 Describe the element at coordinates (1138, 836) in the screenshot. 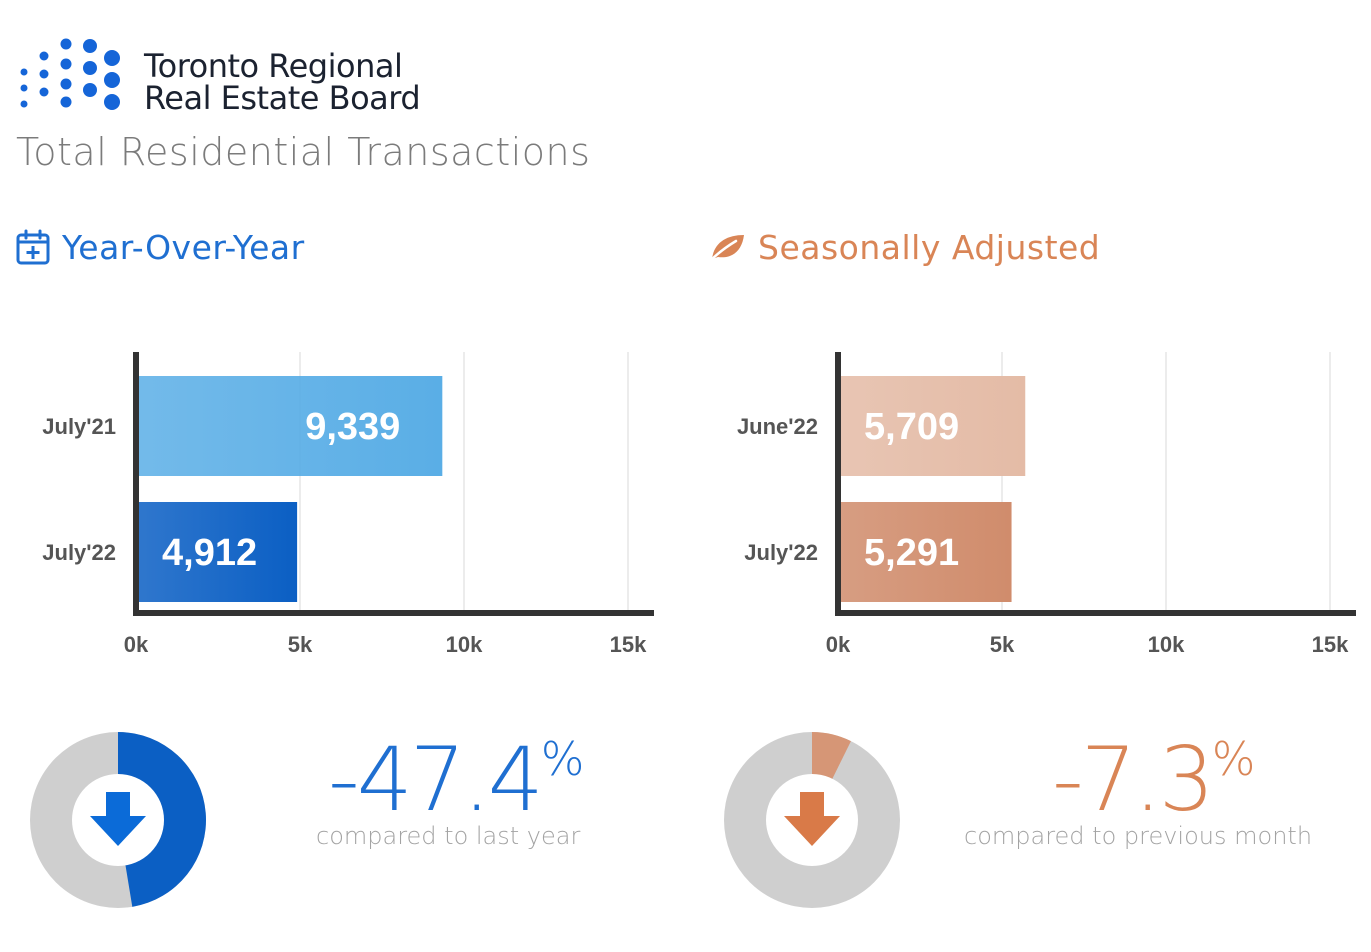

I see `stat-caption-sa: compared to previous month` at that location.